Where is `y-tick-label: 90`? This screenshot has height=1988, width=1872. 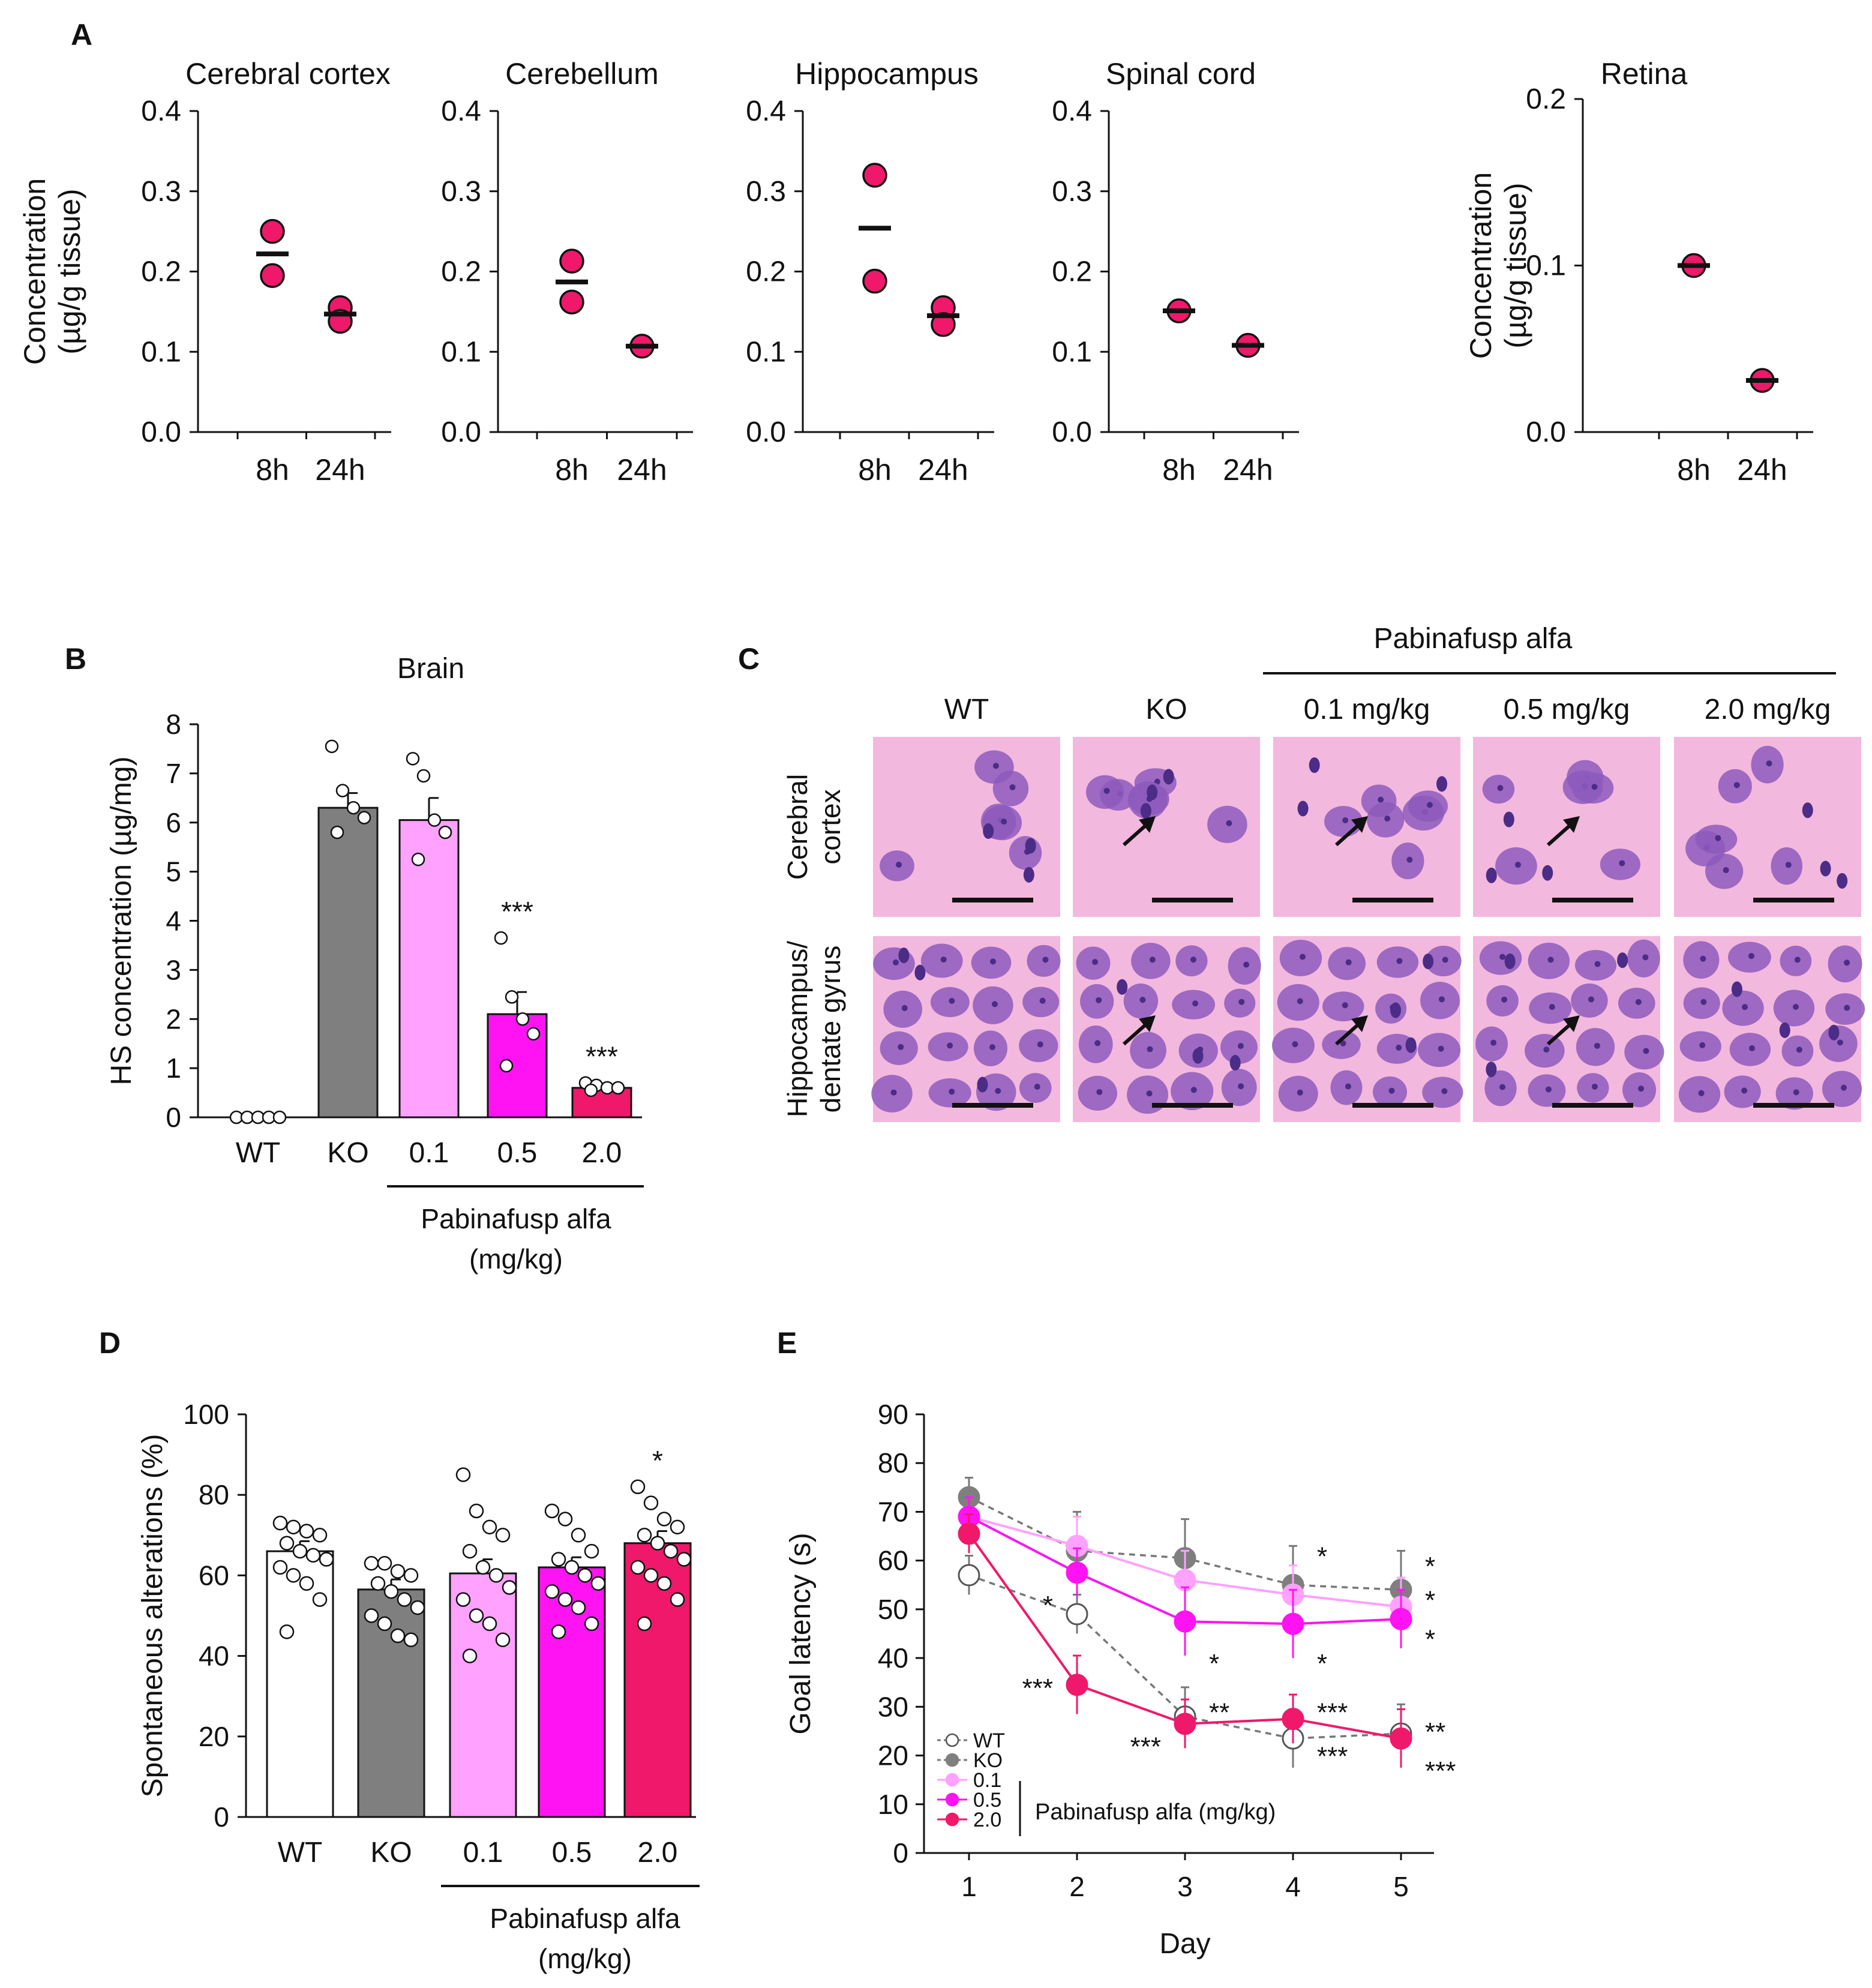
y-tick-label: 90 is located at coordinates (893, 1415).